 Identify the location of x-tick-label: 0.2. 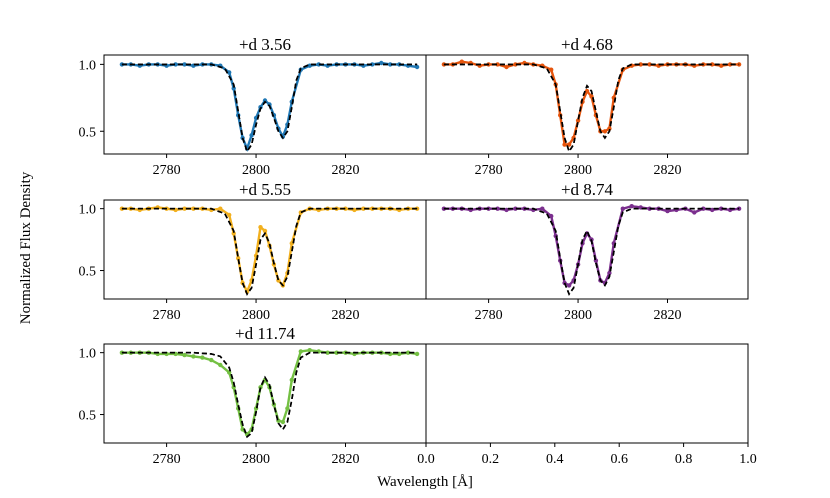
(491, 459).